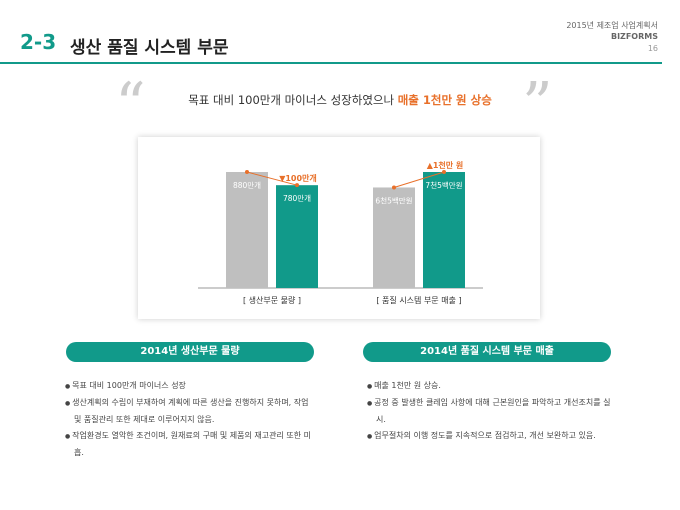 Image resolution: width=680 pixels, height=510 pixels. I want to click on quote-mark: “, so click(130, 105).